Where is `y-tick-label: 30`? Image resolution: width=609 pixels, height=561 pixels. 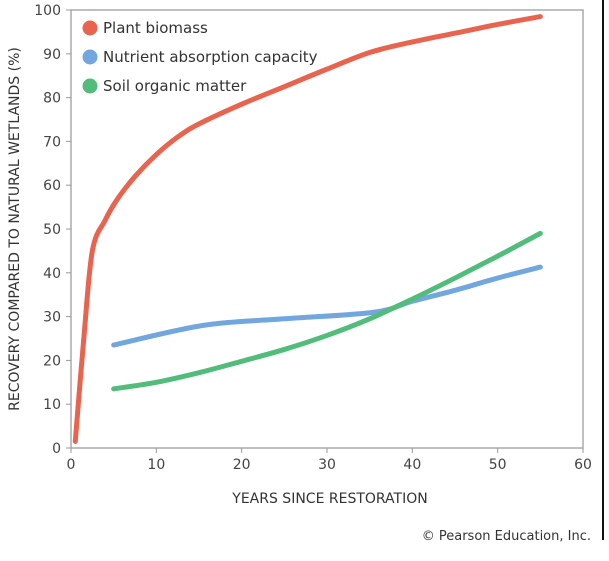
y-tick-label: 30 is located at coordinates (52, 318).